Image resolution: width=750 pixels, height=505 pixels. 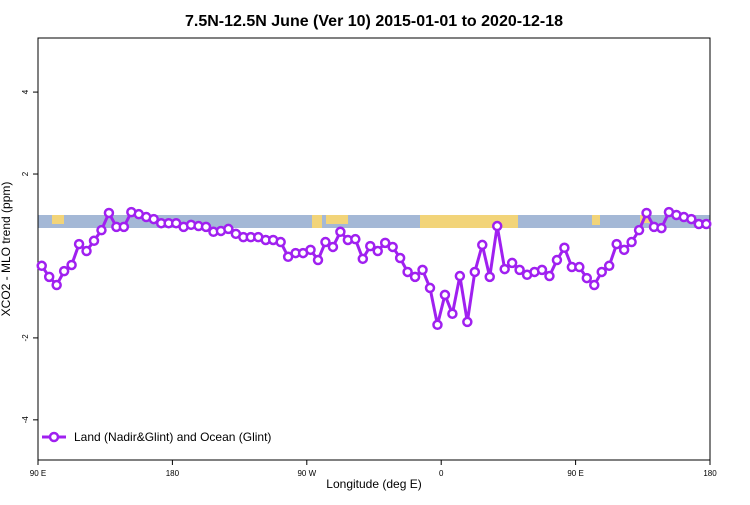 What do you see at coordinates (172, 437) in the screenshot?
I see `legend-label: Land (Nadir&Glint) and Ocean (Glint)` at bounding box center [172, 437].